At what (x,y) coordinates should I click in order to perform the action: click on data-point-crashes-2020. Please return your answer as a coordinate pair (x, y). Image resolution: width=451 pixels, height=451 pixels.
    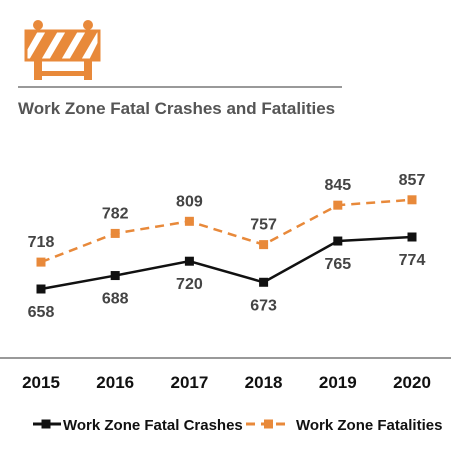
    Looking at the image, I should click on (412, 237).